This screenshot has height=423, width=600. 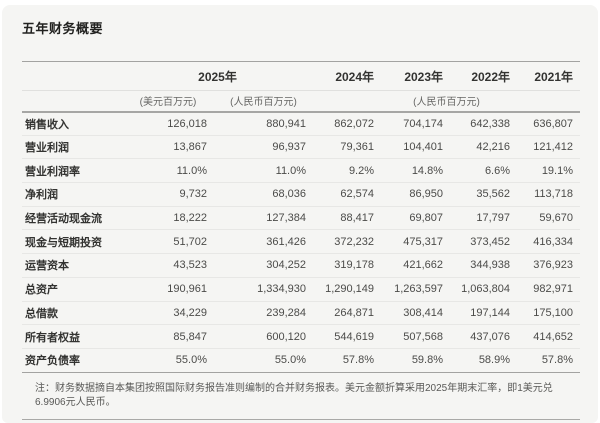 What do you see at coordinates (347, 265) in the screenshot?
I see `cell-value: 319,178` at bounding box center [347, 265].